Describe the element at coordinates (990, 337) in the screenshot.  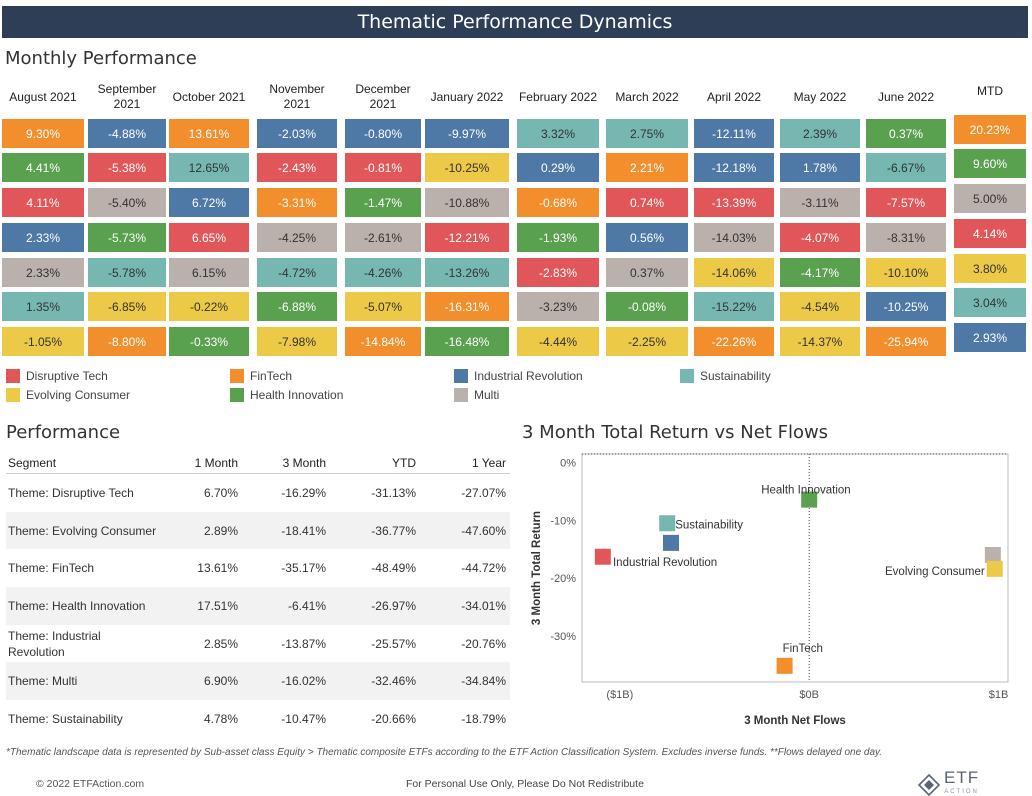
I see `heatmap-cell: 2.93%` at that location.